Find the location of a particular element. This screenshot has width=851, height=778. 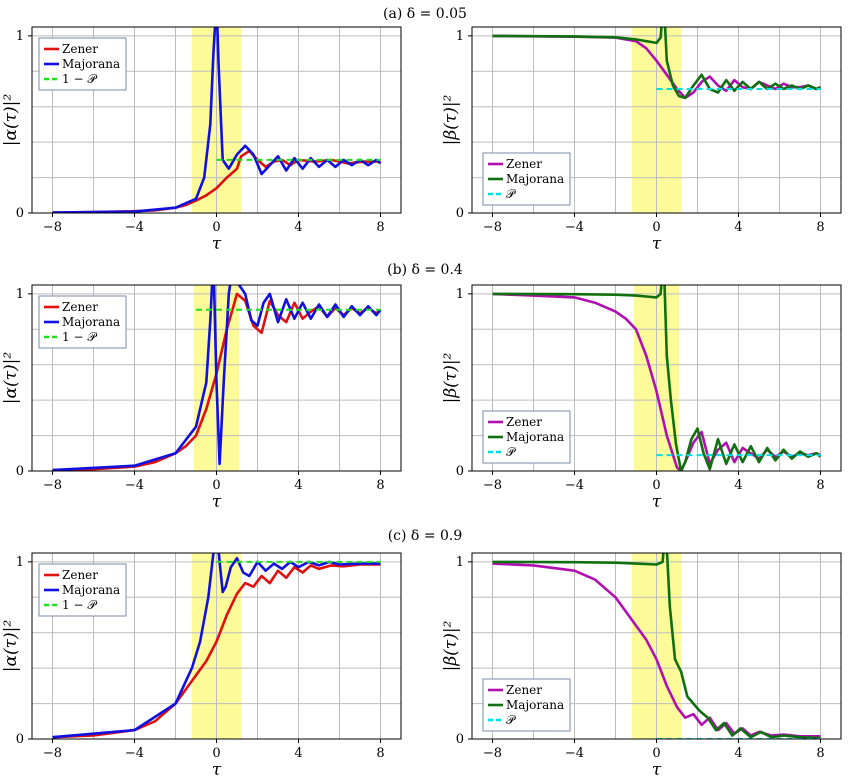

row-title-c: (c) δ = 0.9 is located at coordinates (425, 536).